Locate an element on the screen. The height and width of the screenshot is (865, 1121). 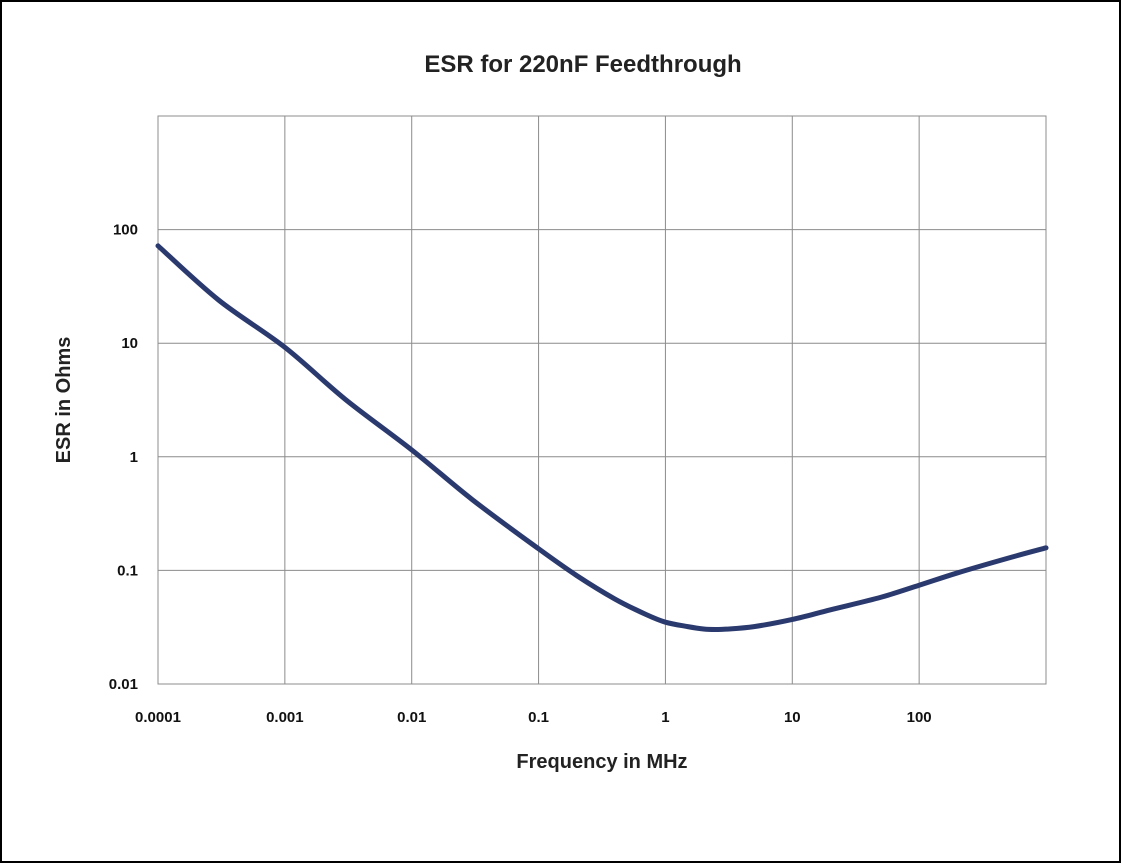
y-tick-label: 0.01 is located at coordinates (123, 684).